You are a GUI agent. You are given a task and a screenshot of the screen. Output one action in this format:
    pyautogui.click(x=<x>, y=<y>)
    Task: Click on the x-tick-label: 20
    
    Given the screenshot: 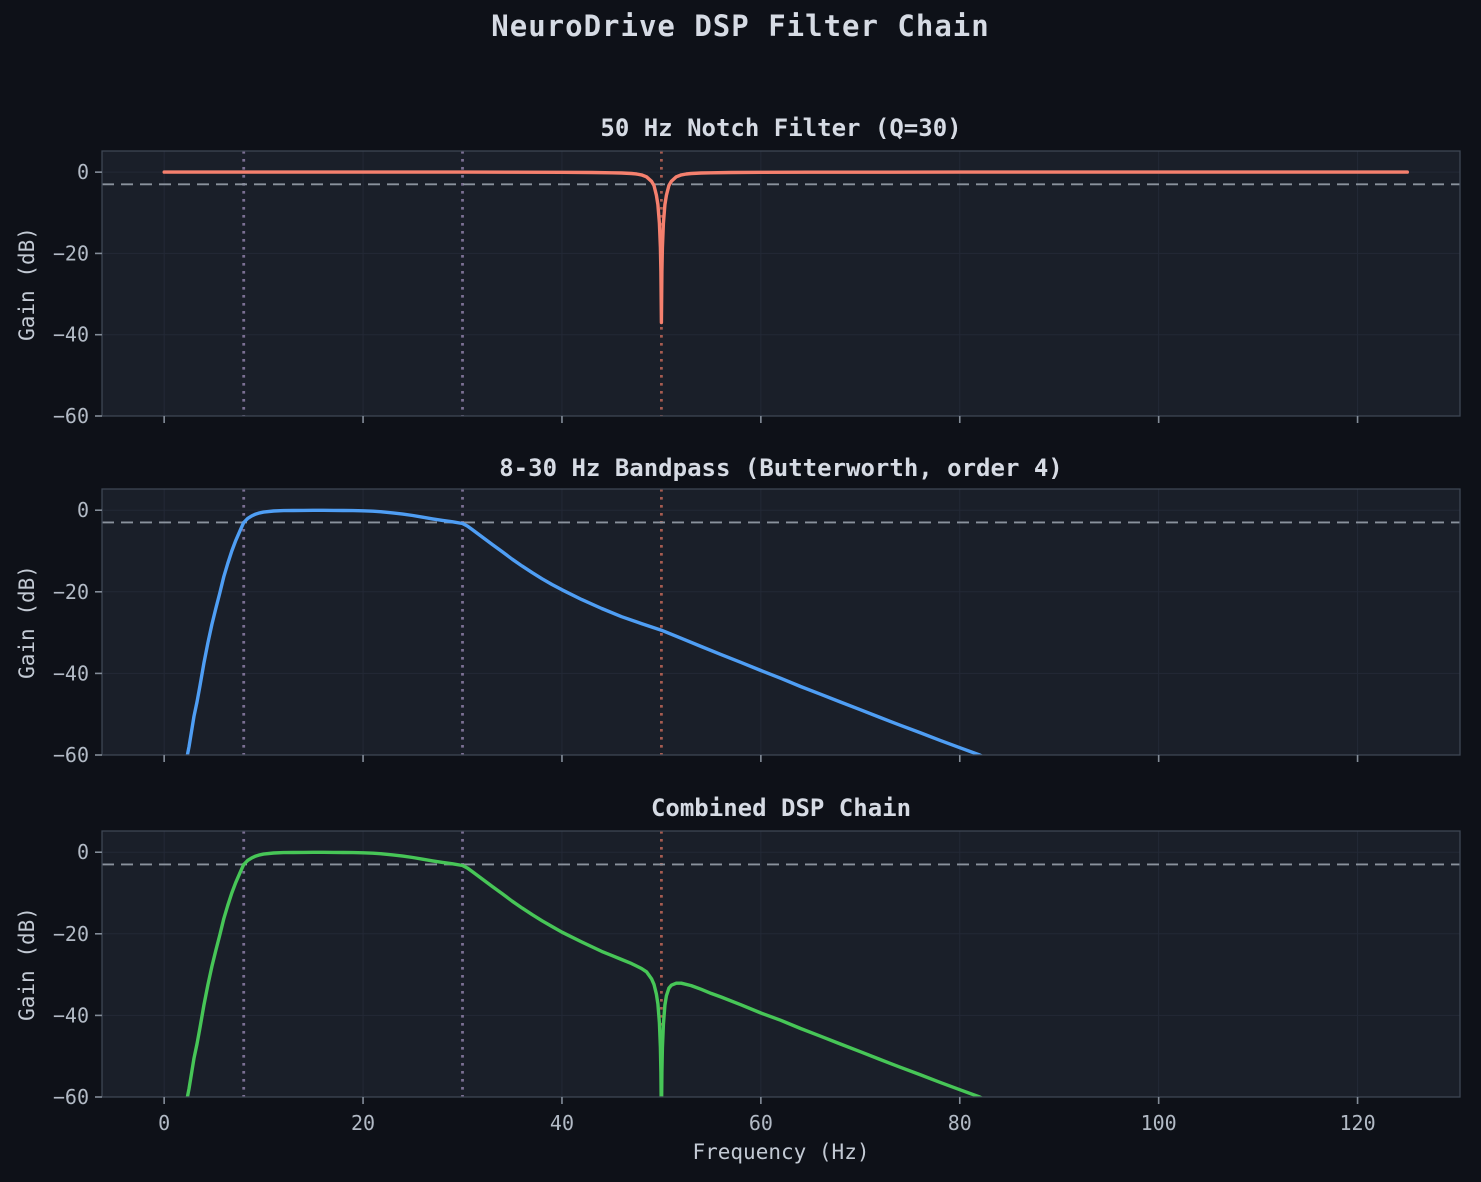 What is the action you would take?
    pyautogui.click(x=363, y=1123)
    